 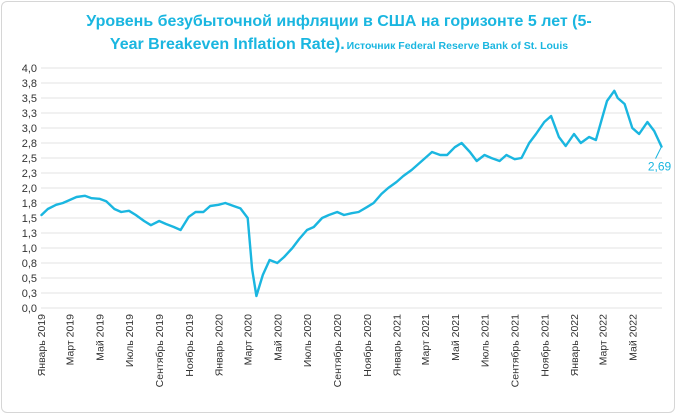 I want to click on y-tick-label: 2,5, so click(x=29, y=159).